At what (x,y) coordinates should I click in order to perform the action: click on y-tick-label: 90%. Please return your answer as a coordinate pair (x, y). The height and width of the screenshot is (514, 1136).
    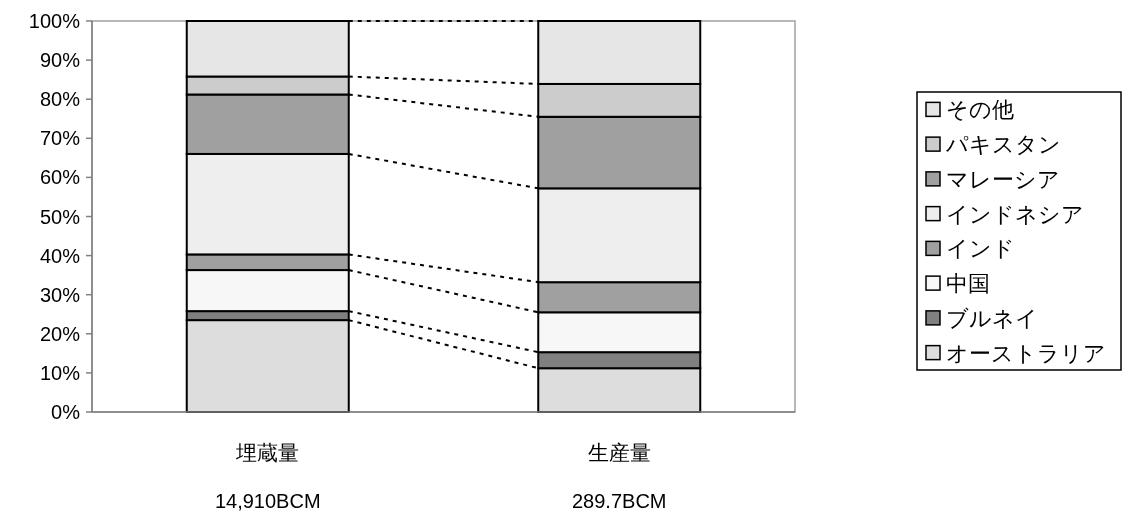
    Looking at the image, I should click on (60, 60).